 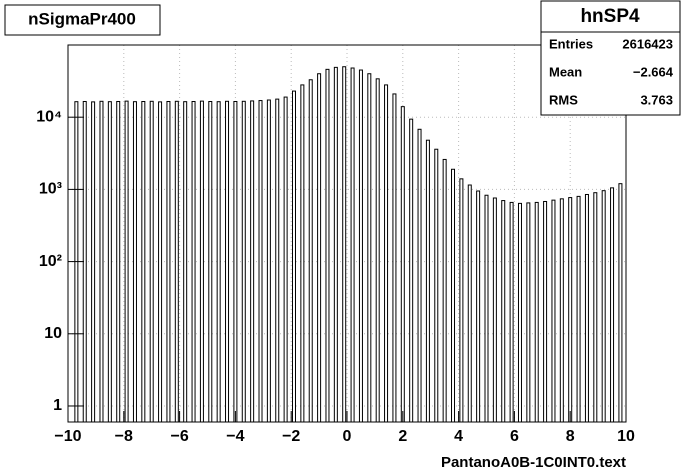 I want to click on y-tick-label: 10², so click(x=50, y=261).